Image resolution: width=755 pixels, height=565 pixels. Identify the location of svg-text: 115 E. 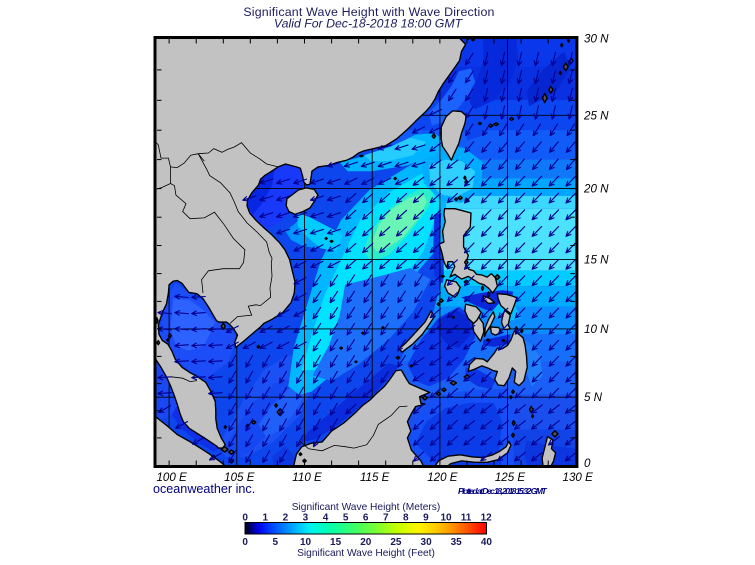
(375, 477).